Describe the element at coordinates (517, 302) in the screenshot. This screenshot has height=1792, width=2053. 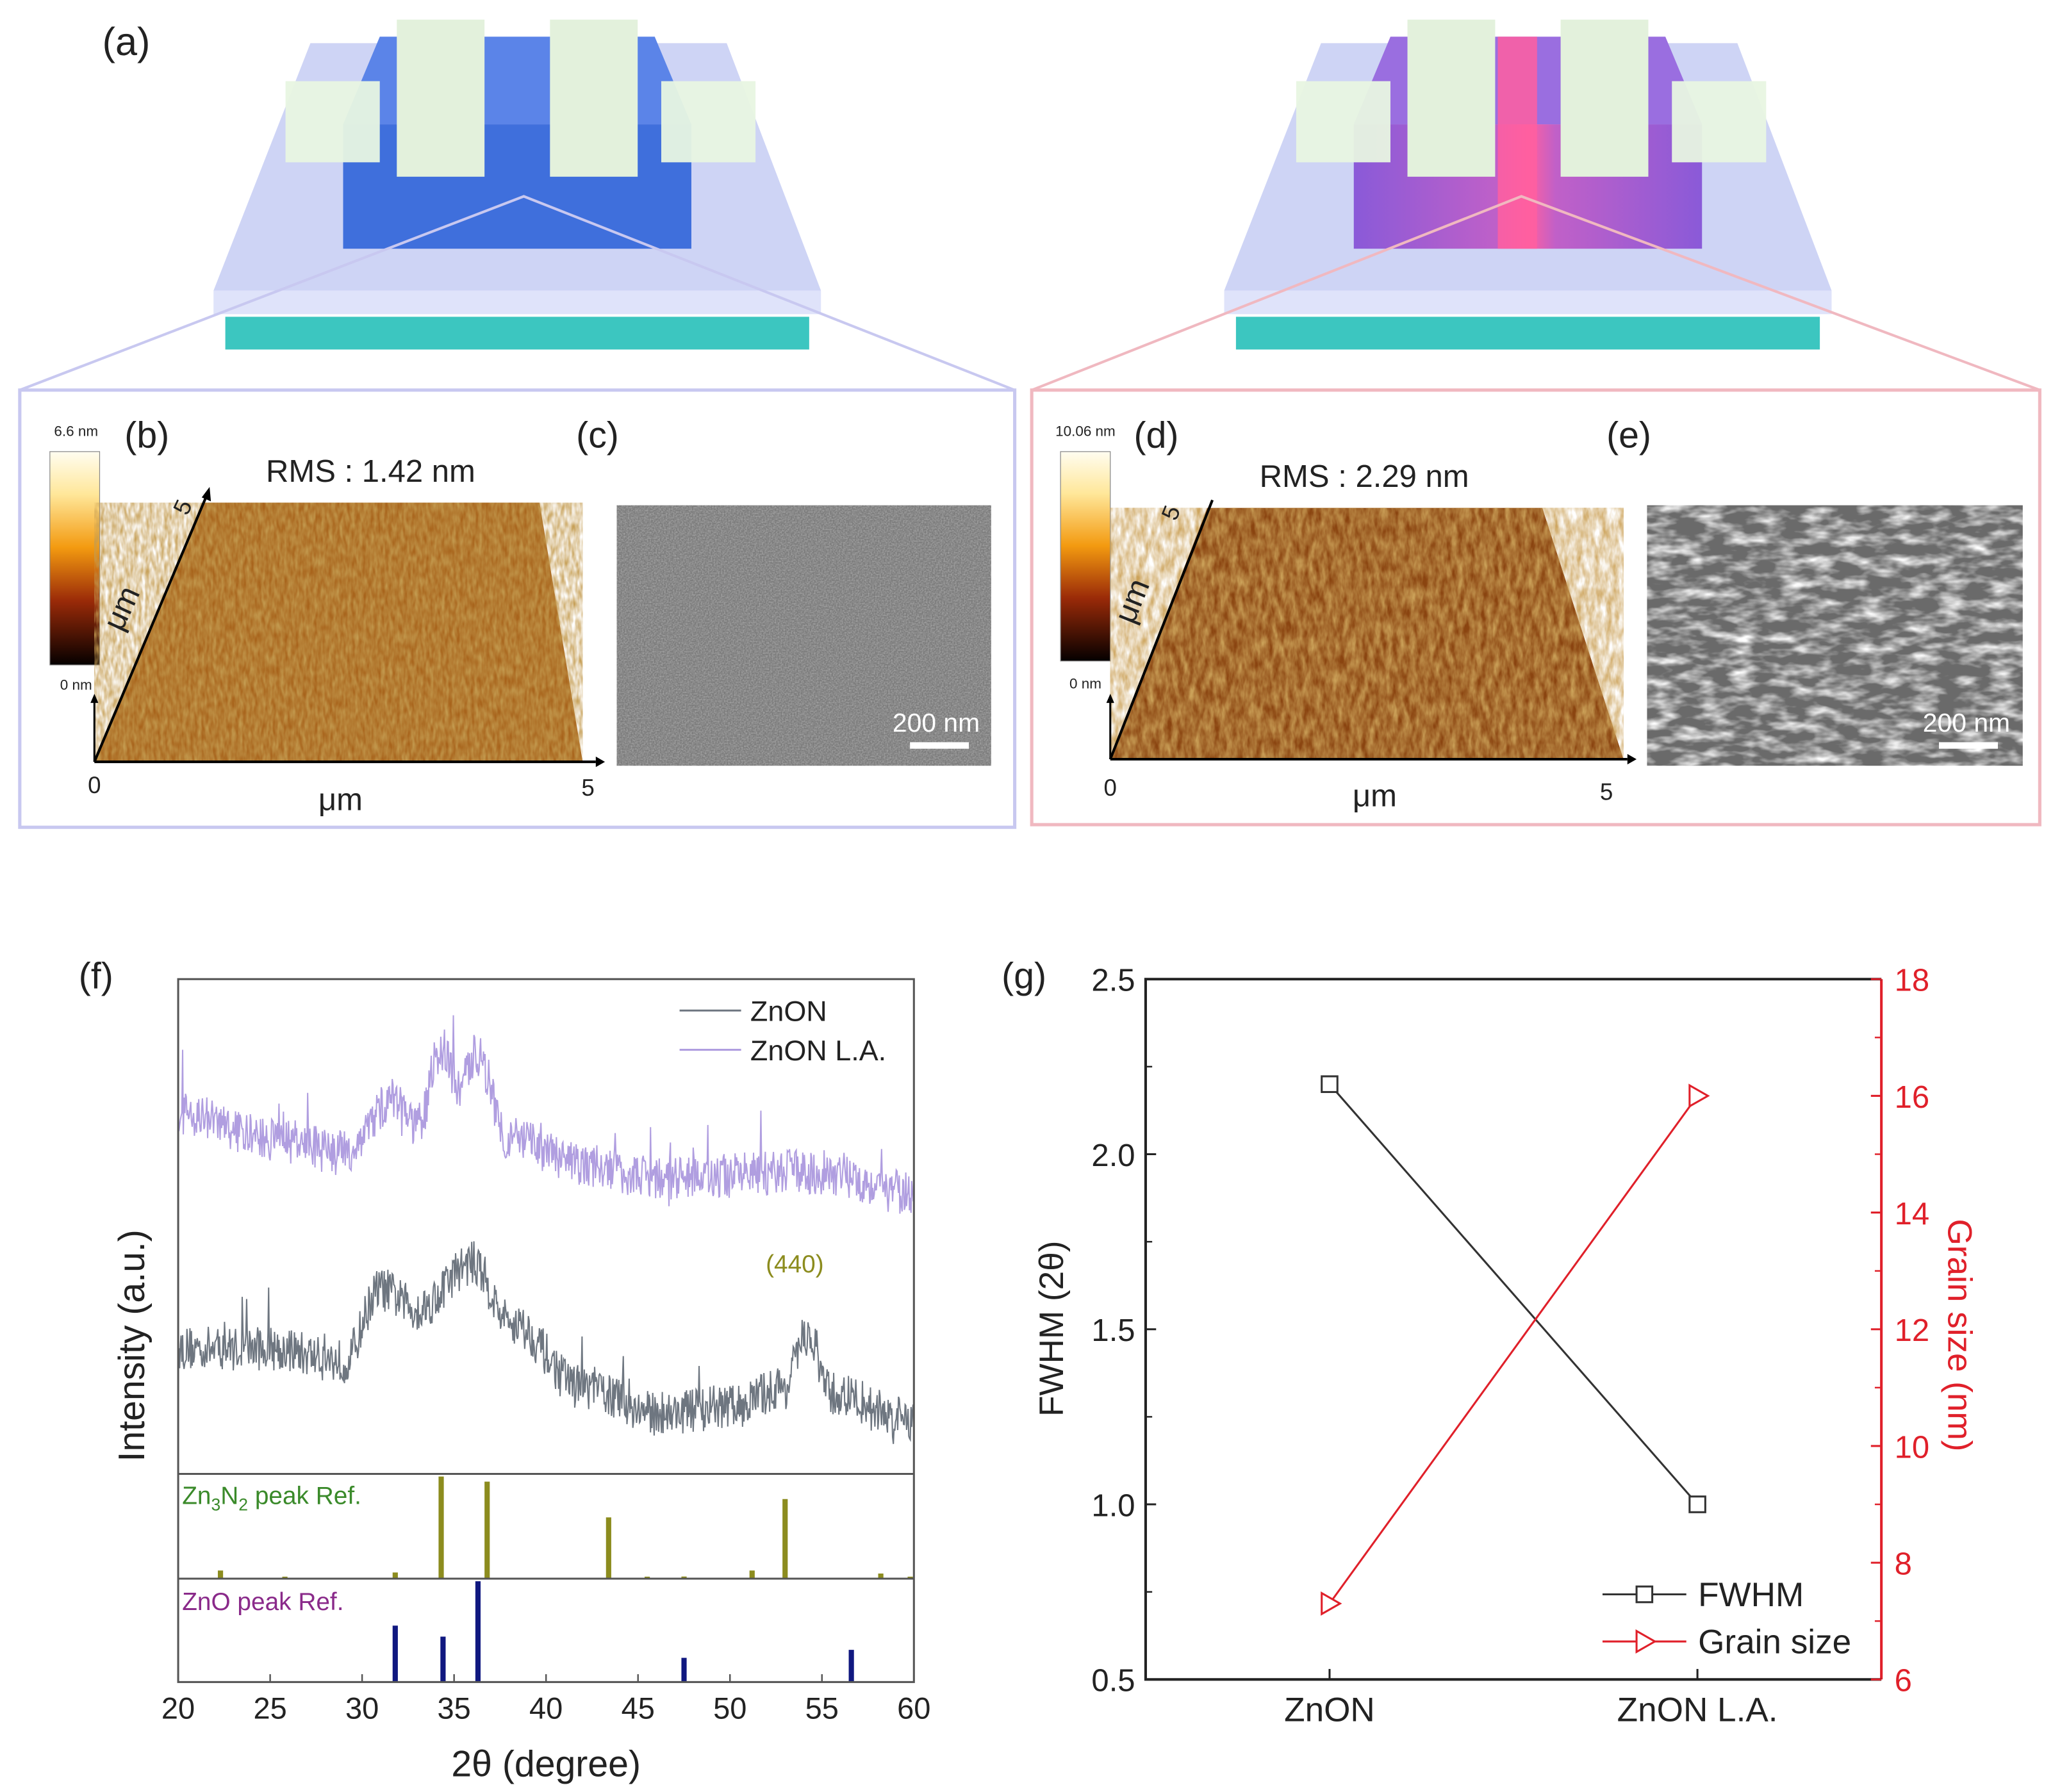
I see `substrate-side` at that location.